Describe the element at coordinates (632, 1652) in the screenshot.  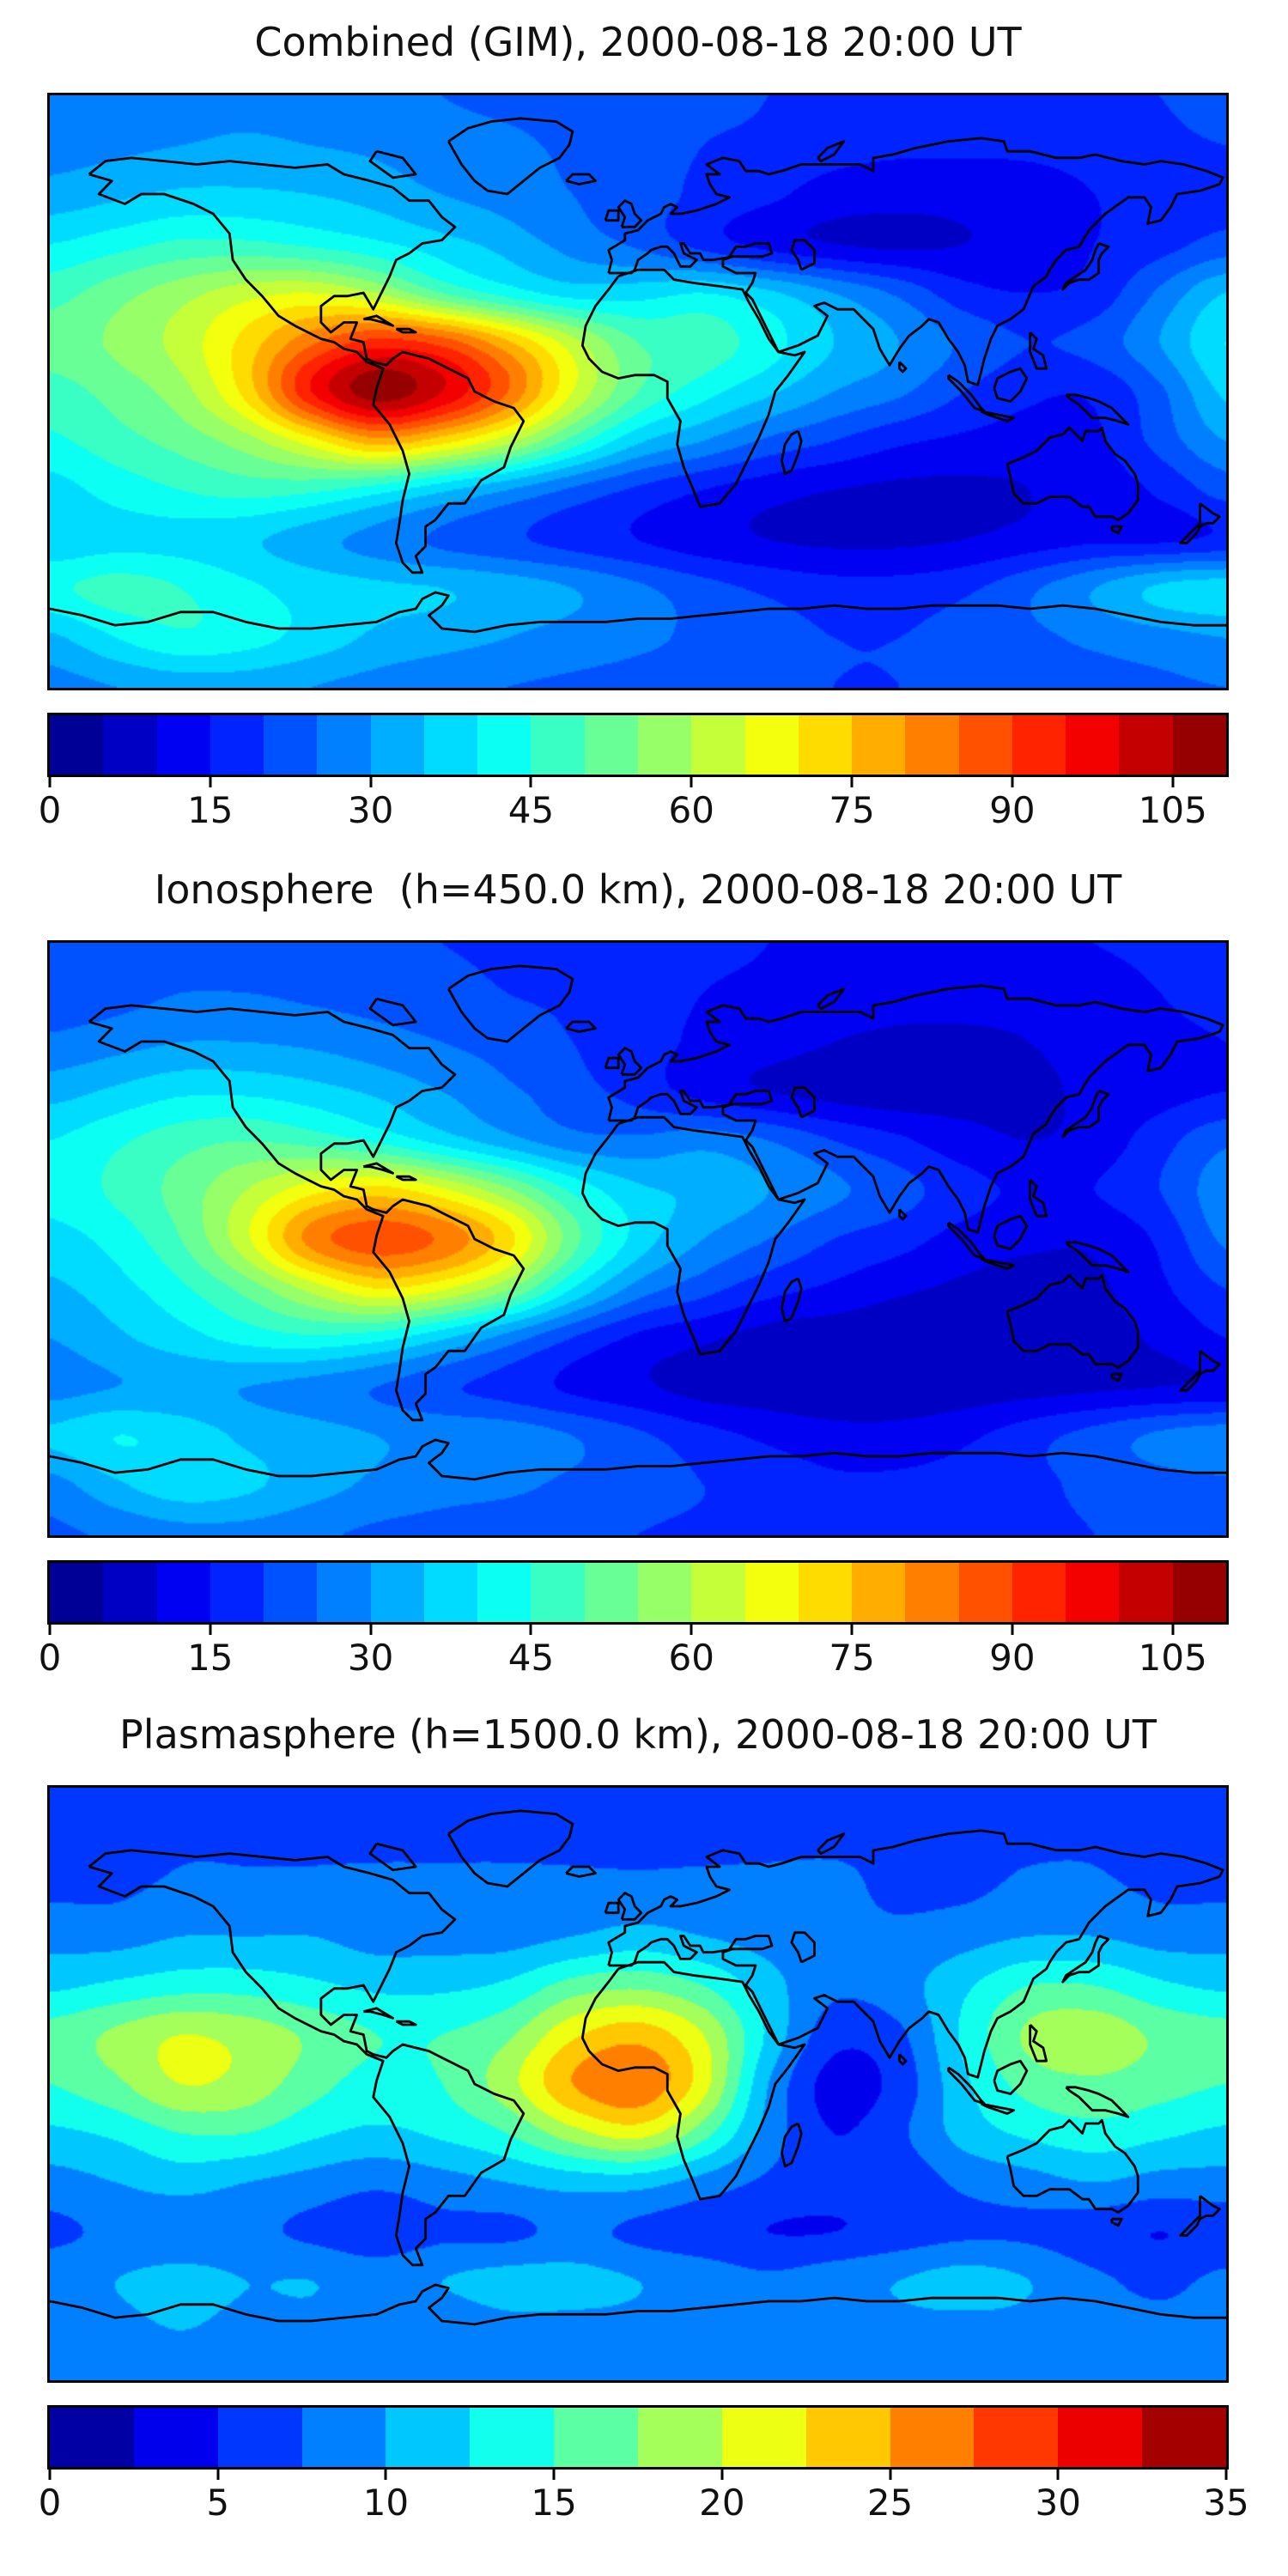
I see `colorbar-ticks: 0 15 30 45 60 75 90 105` at that location.